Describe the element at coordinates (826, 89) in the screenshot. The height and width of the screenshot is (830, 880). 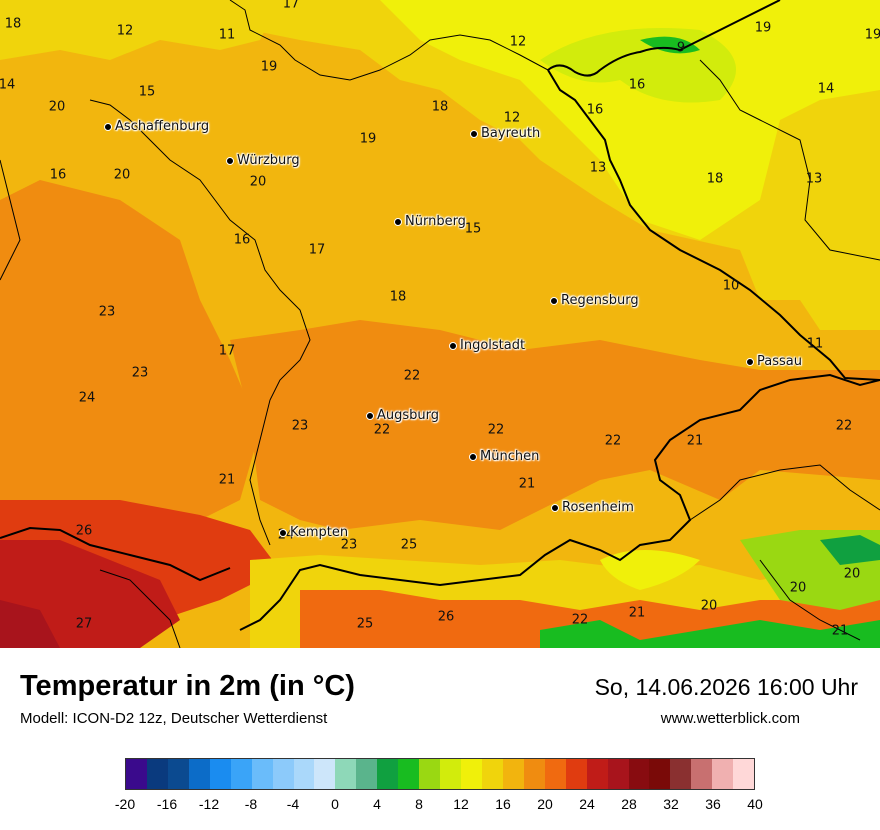
I see `temp-value: 14` at that location.